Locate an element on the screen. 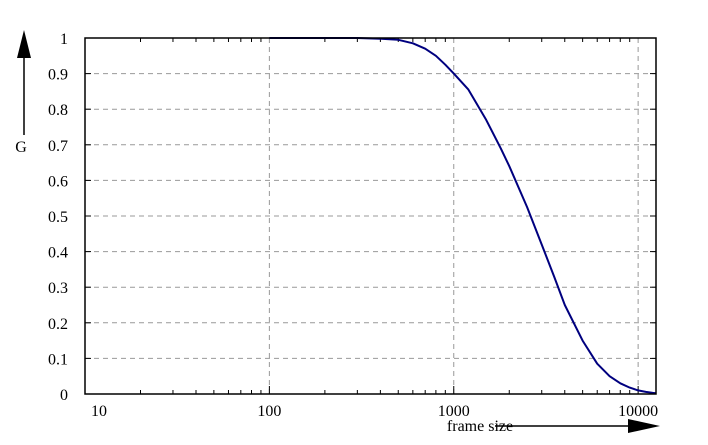 This screenshot has width=708, height=445. y-tick-label: 0 is located at coordinates (64, 395).